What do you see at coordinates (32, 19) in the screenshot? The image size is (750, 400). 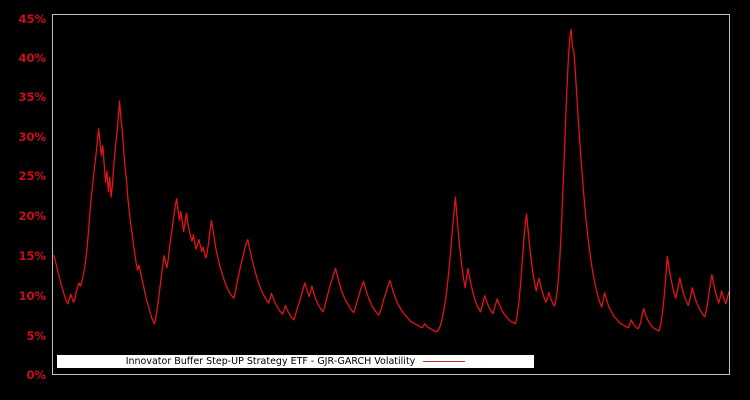 I see `y-axis-tick-label: 45%` at bounding box center [32, 19].